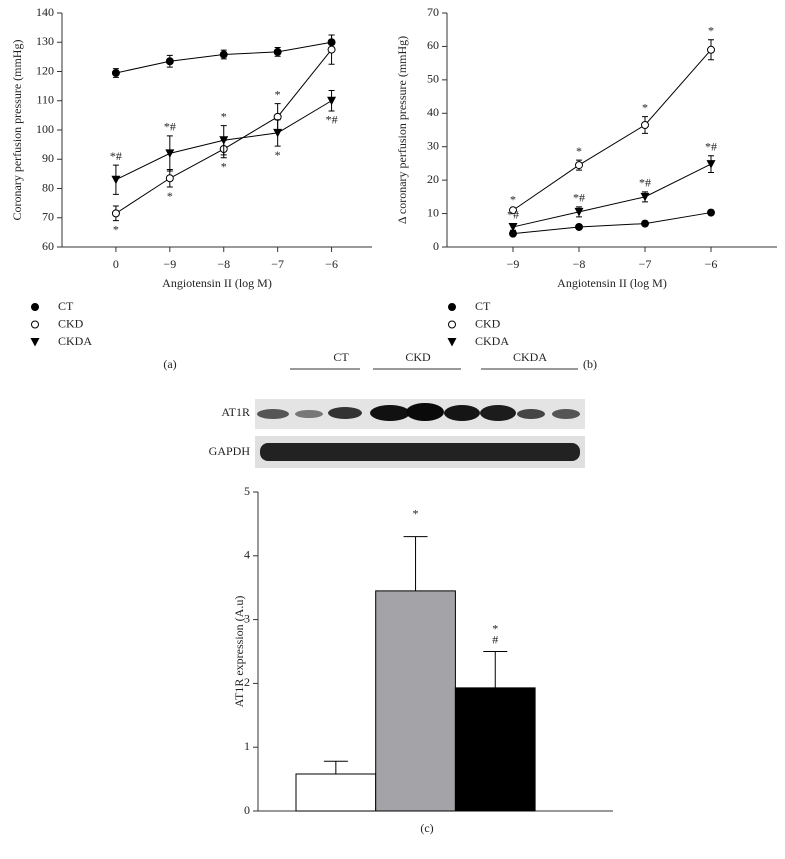 Image resolution: width=785 pixels, height=859 pixels. What do you see at coordinates (45, 70) in the screenshot?
I see `y-tick-label: 120` at bounding box center [45, 70].